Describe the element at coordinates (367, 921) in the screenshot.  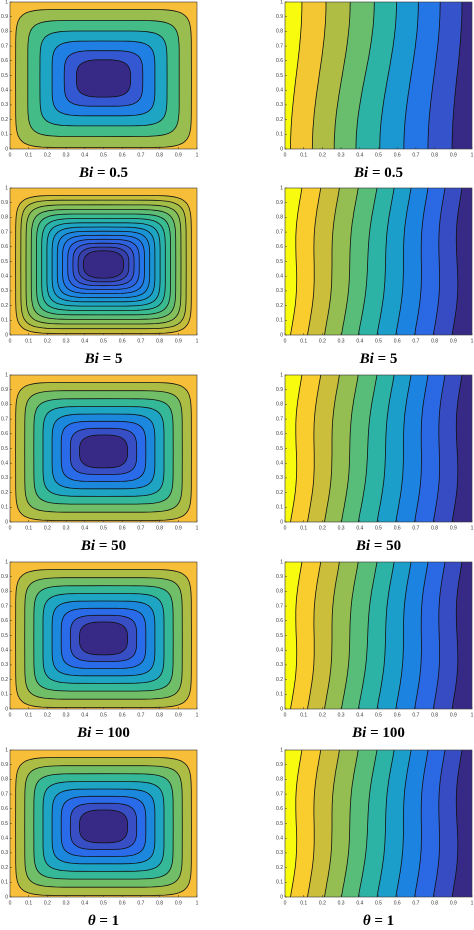
I see `caption-symbol: θ` at that location.